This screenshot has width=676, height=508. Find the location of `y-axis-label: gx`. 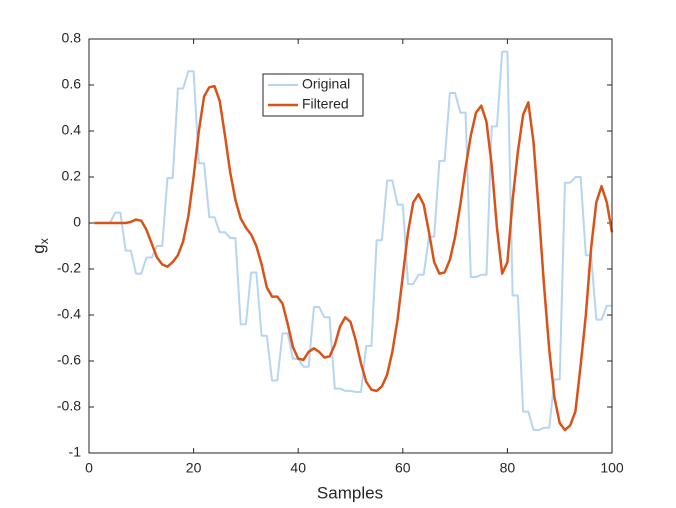

y-axis-label: gx is located at coordinates (40, 245).